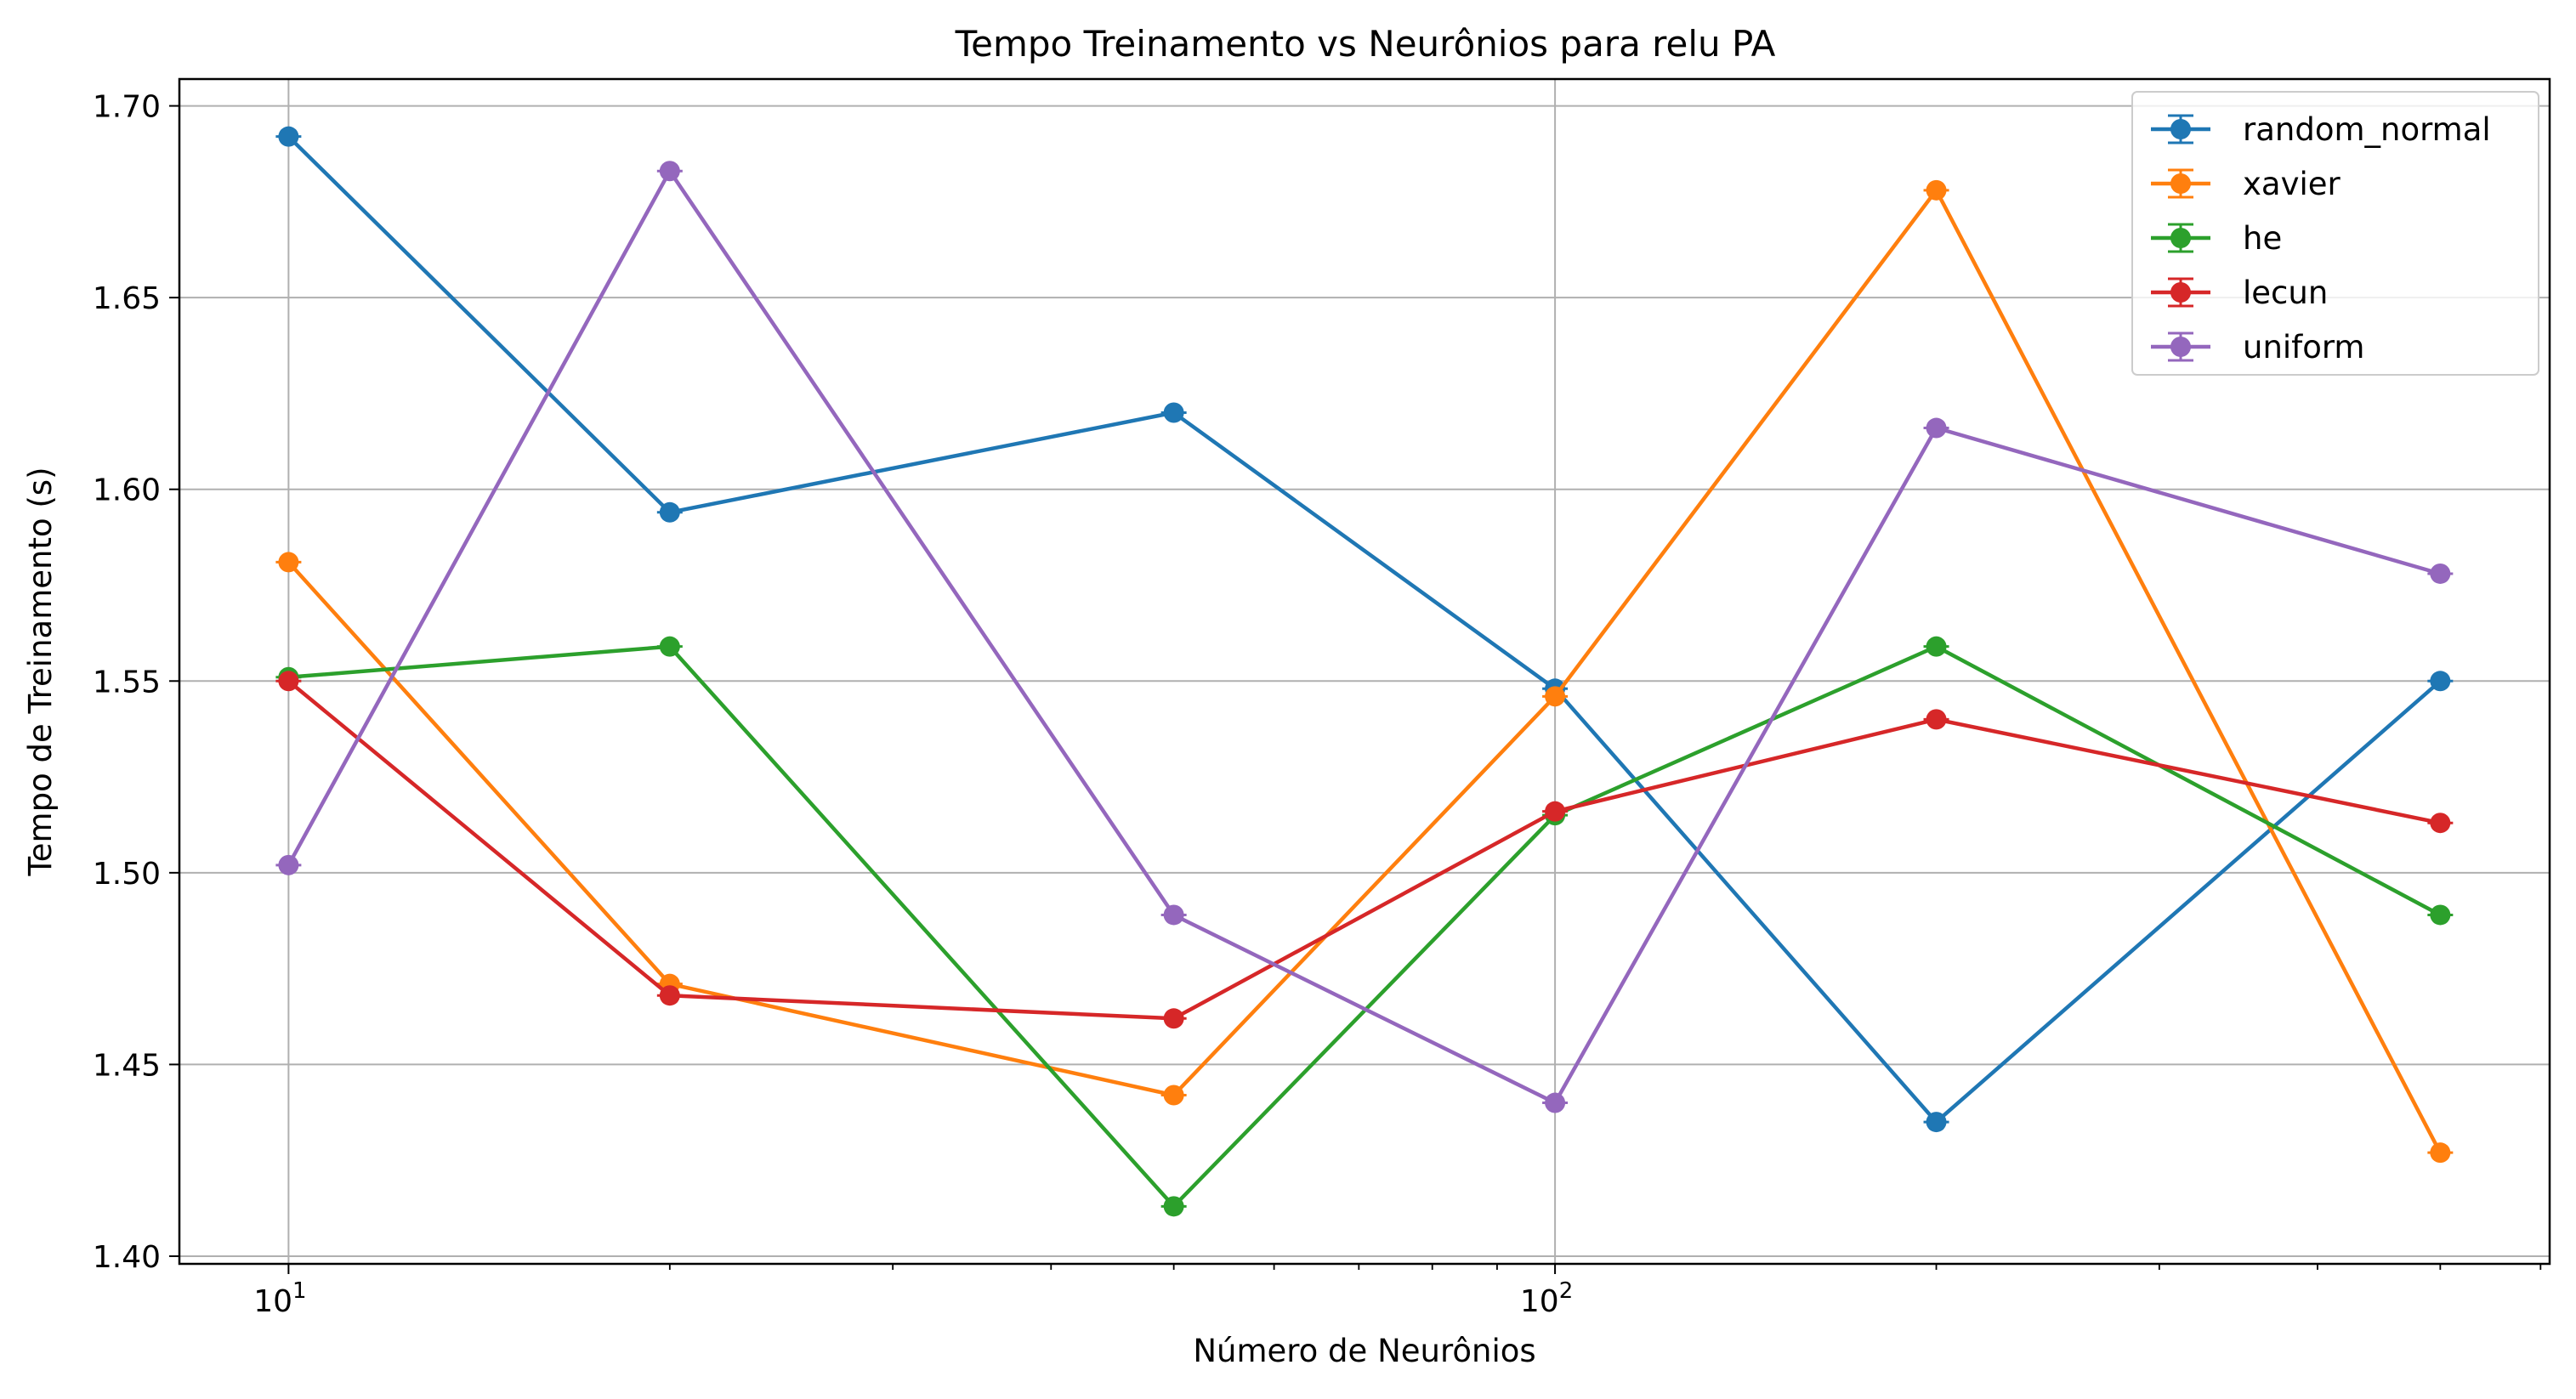 The image size is (2576, 1399). Describe the element at coordinates (1364, 1351) in the screenshot. I see `x-axis-label: Número de Neurônios` at that location.